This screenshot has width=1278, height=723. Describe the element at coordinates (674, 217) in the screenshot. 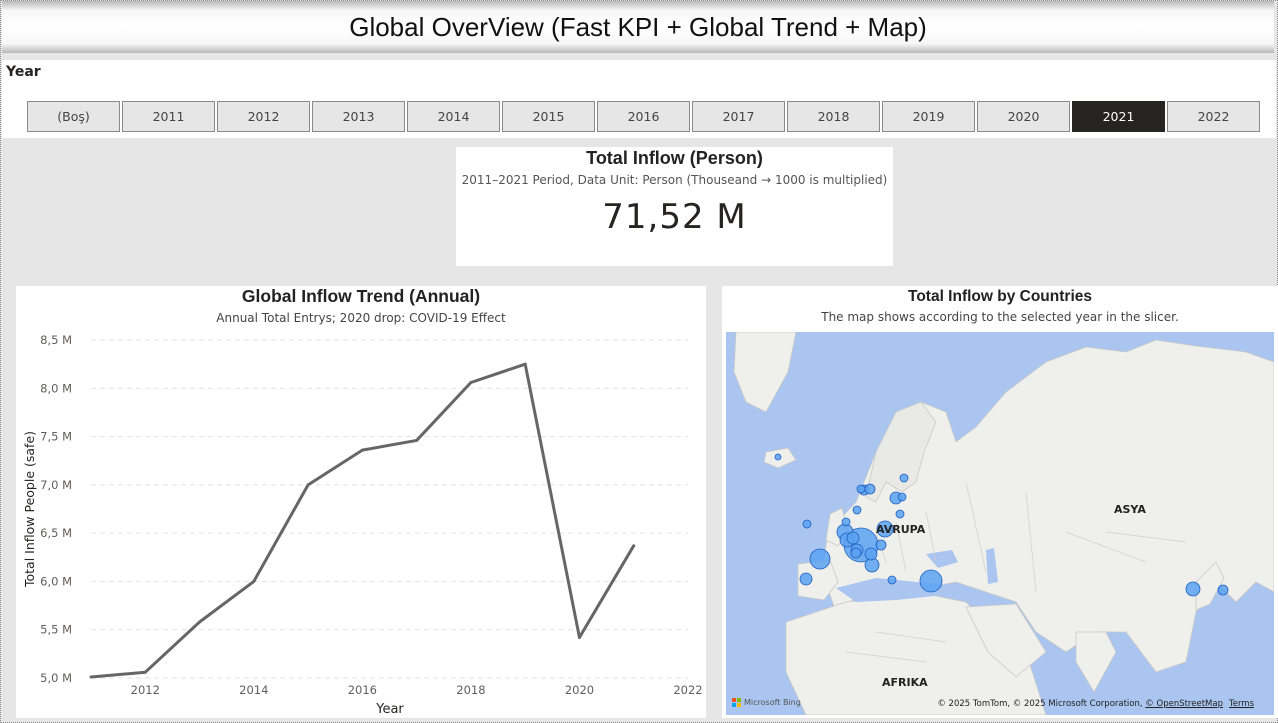

I see `kpi-value: 71,52 M` at that location.